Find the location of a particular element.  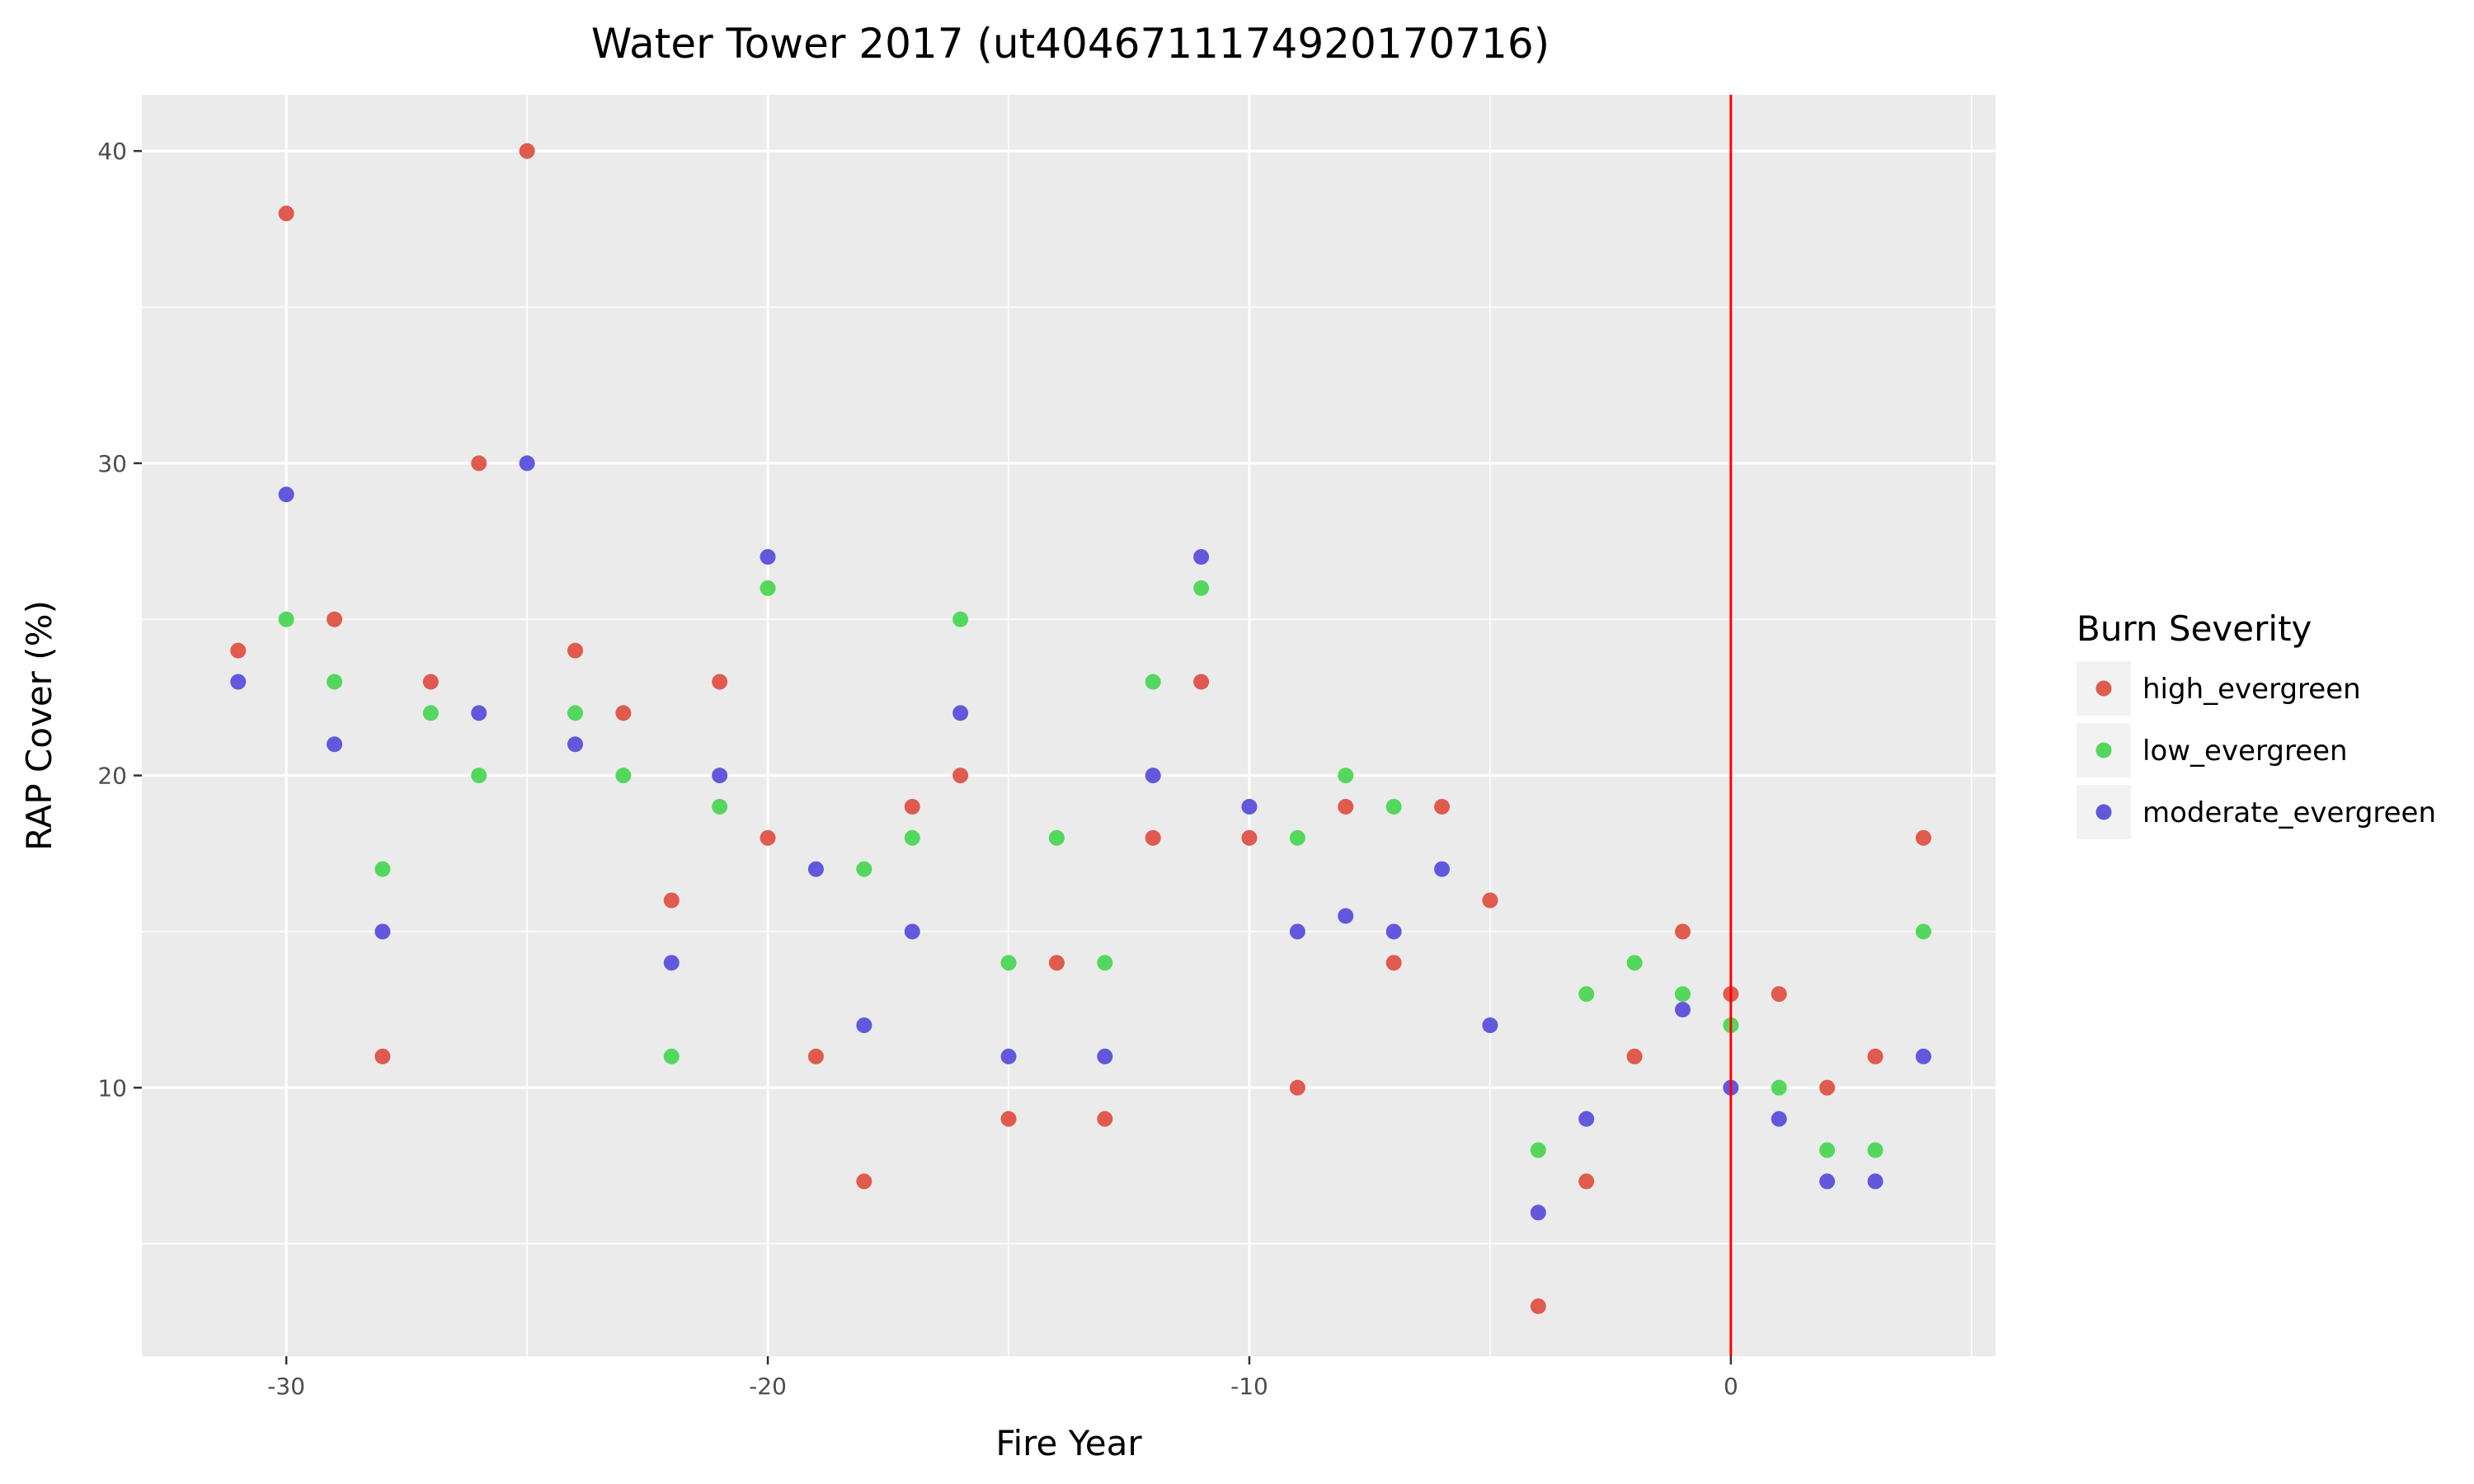

legend-label: high_evergreen is located at coordinates (2251, 689).